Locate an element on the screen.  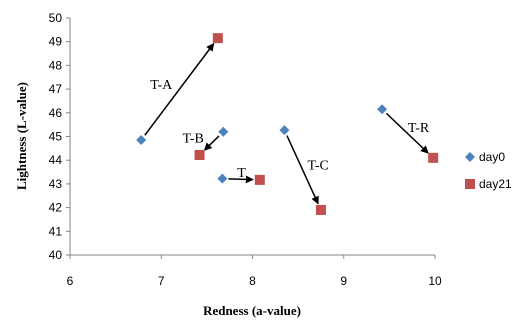
y-tick-label: 43 is located at coordinates (56, 184).